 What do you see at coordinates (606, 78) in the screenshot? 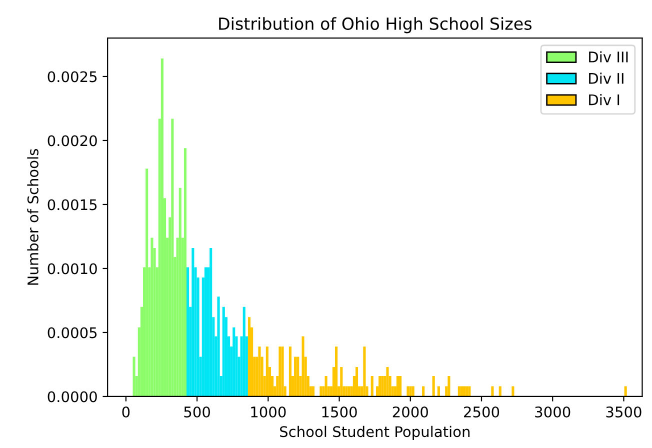
I see `legend-label: Div II` at bounding box center [606, 78].